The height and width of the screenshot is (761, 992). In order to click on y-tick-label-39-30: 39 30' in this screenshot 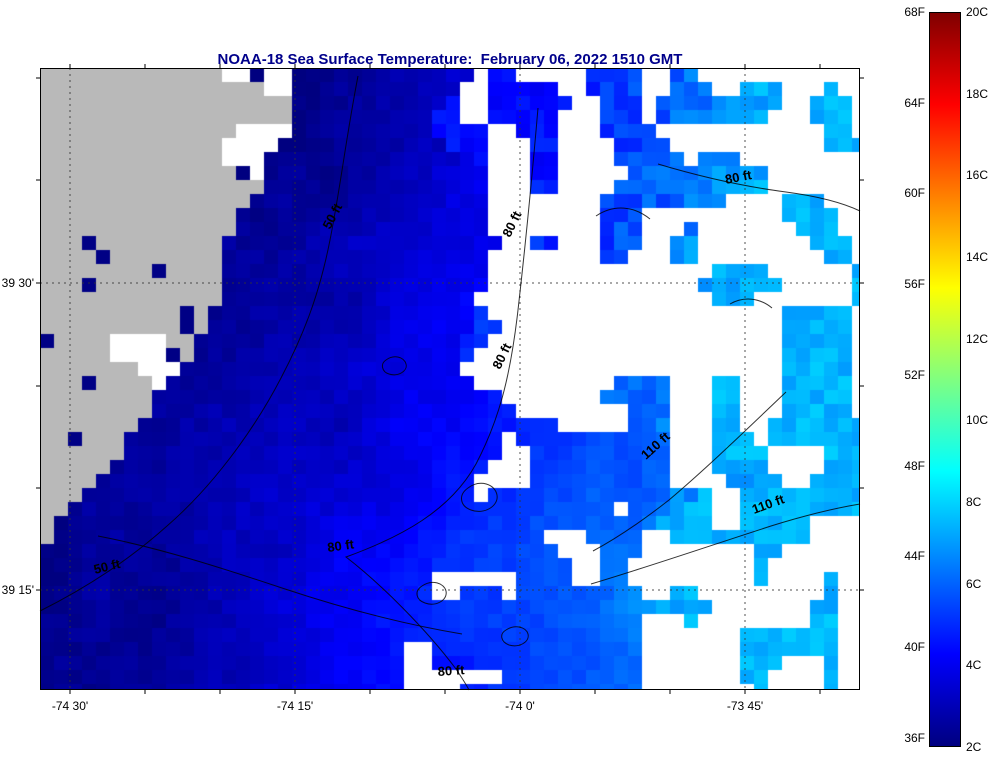, I will do `click(17, 283)`.